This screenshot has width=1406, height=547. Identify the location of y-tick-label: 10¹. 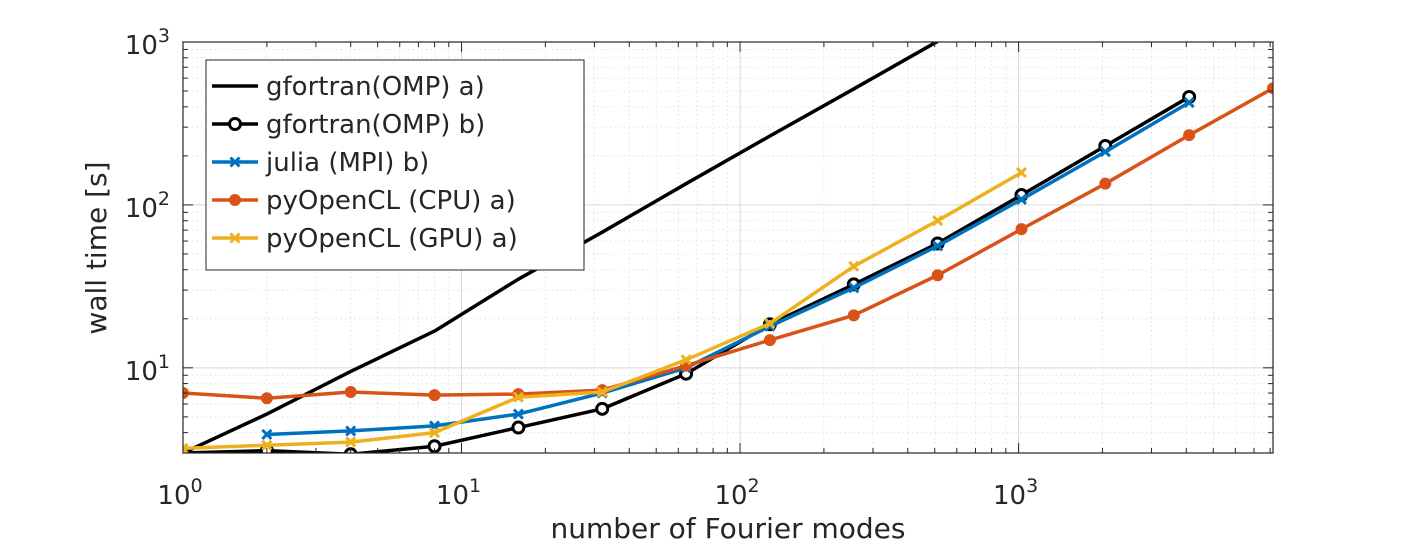
(147, 369).